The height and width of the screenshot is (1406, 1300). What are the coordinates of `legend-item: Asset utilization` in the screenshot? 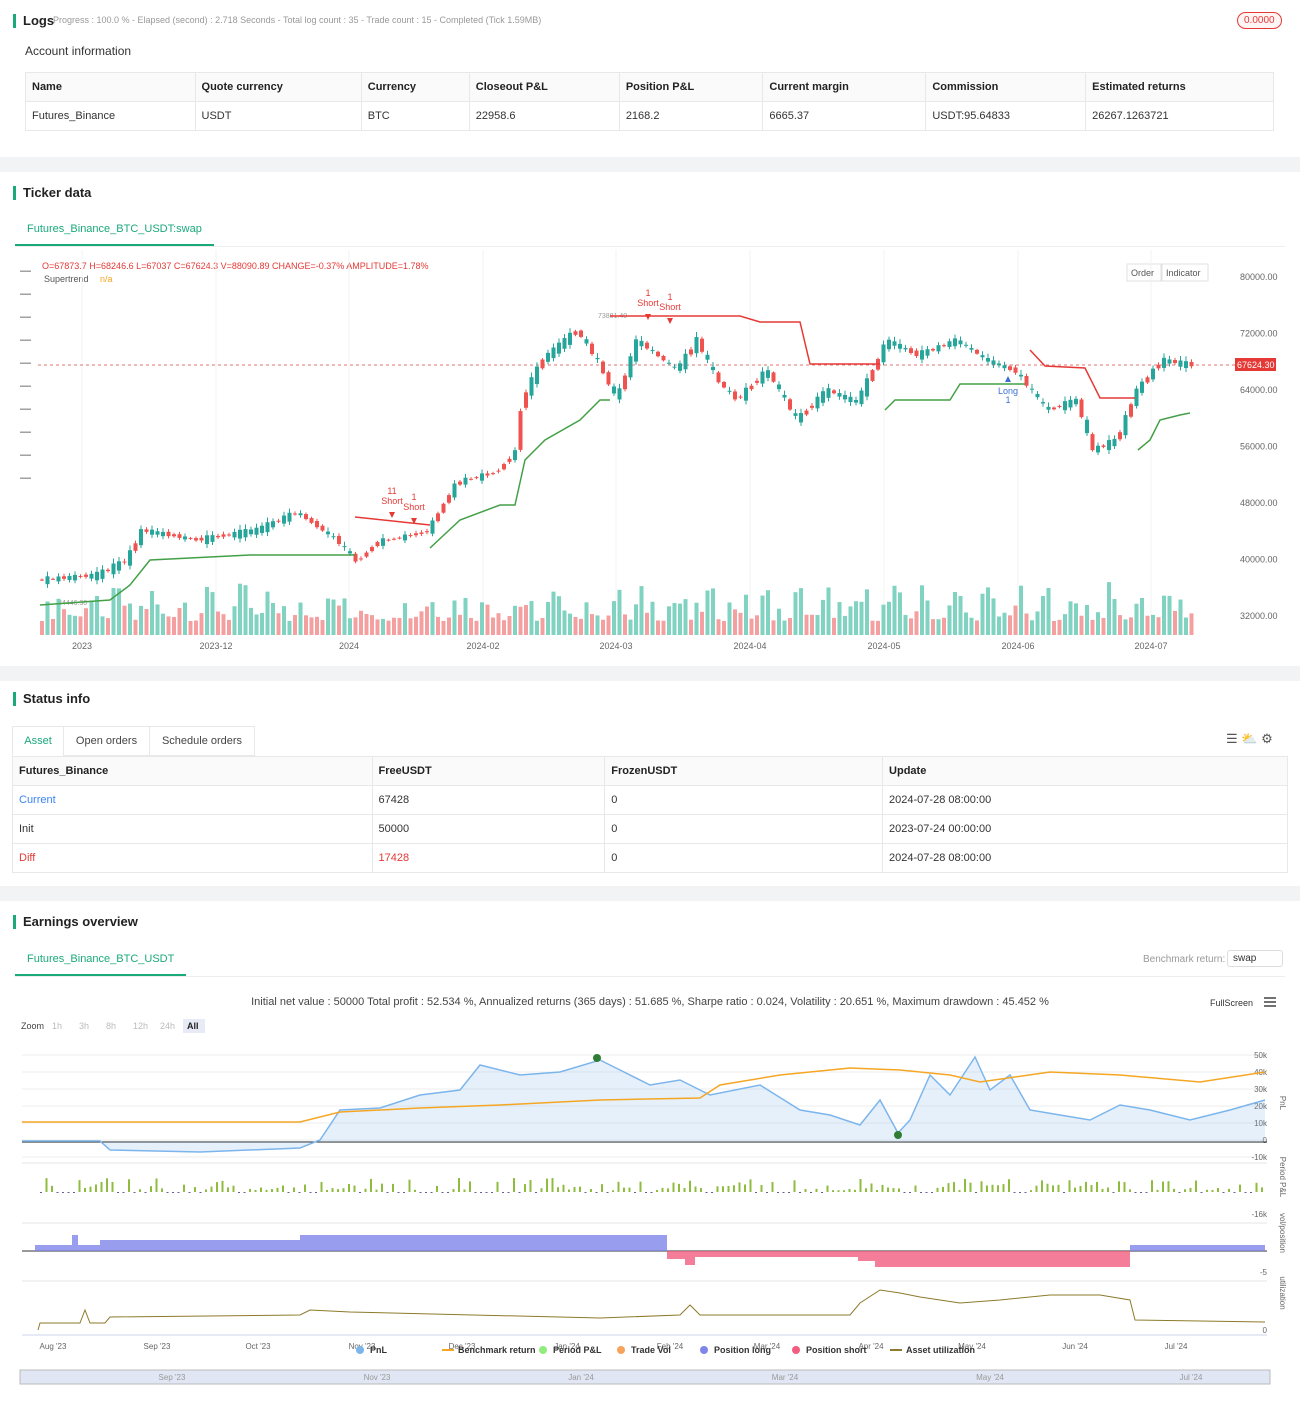 It's located at (940, 1350).